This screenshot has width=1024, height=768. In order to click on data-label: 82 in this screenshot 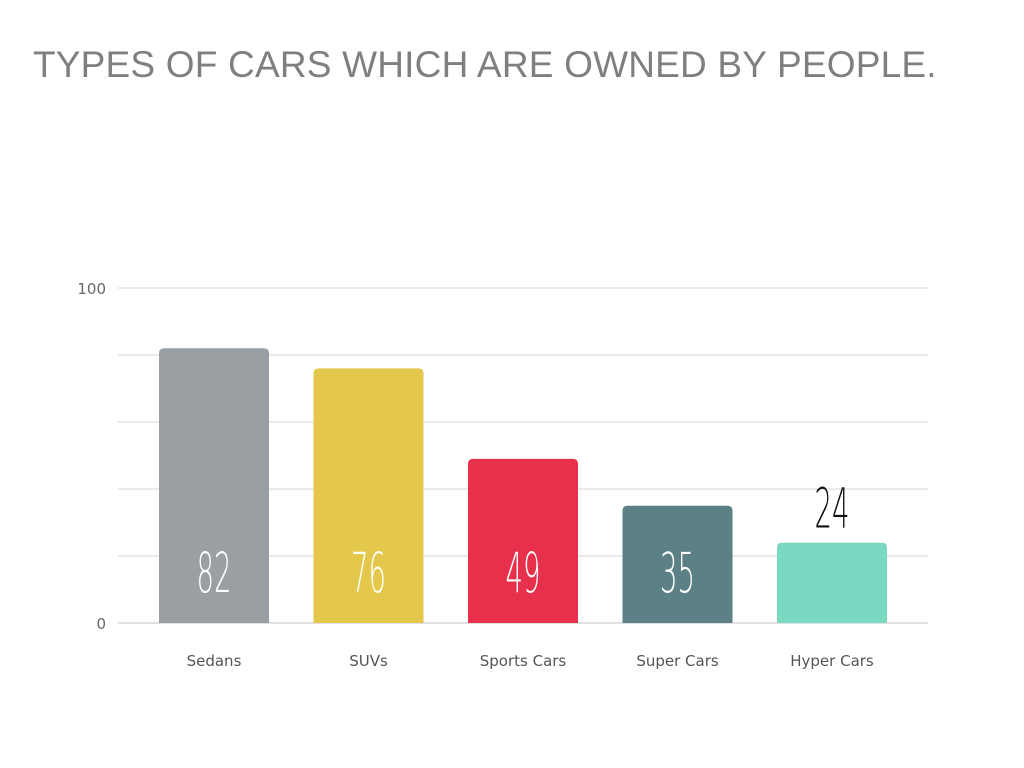, I will do `click(214, 574)`.